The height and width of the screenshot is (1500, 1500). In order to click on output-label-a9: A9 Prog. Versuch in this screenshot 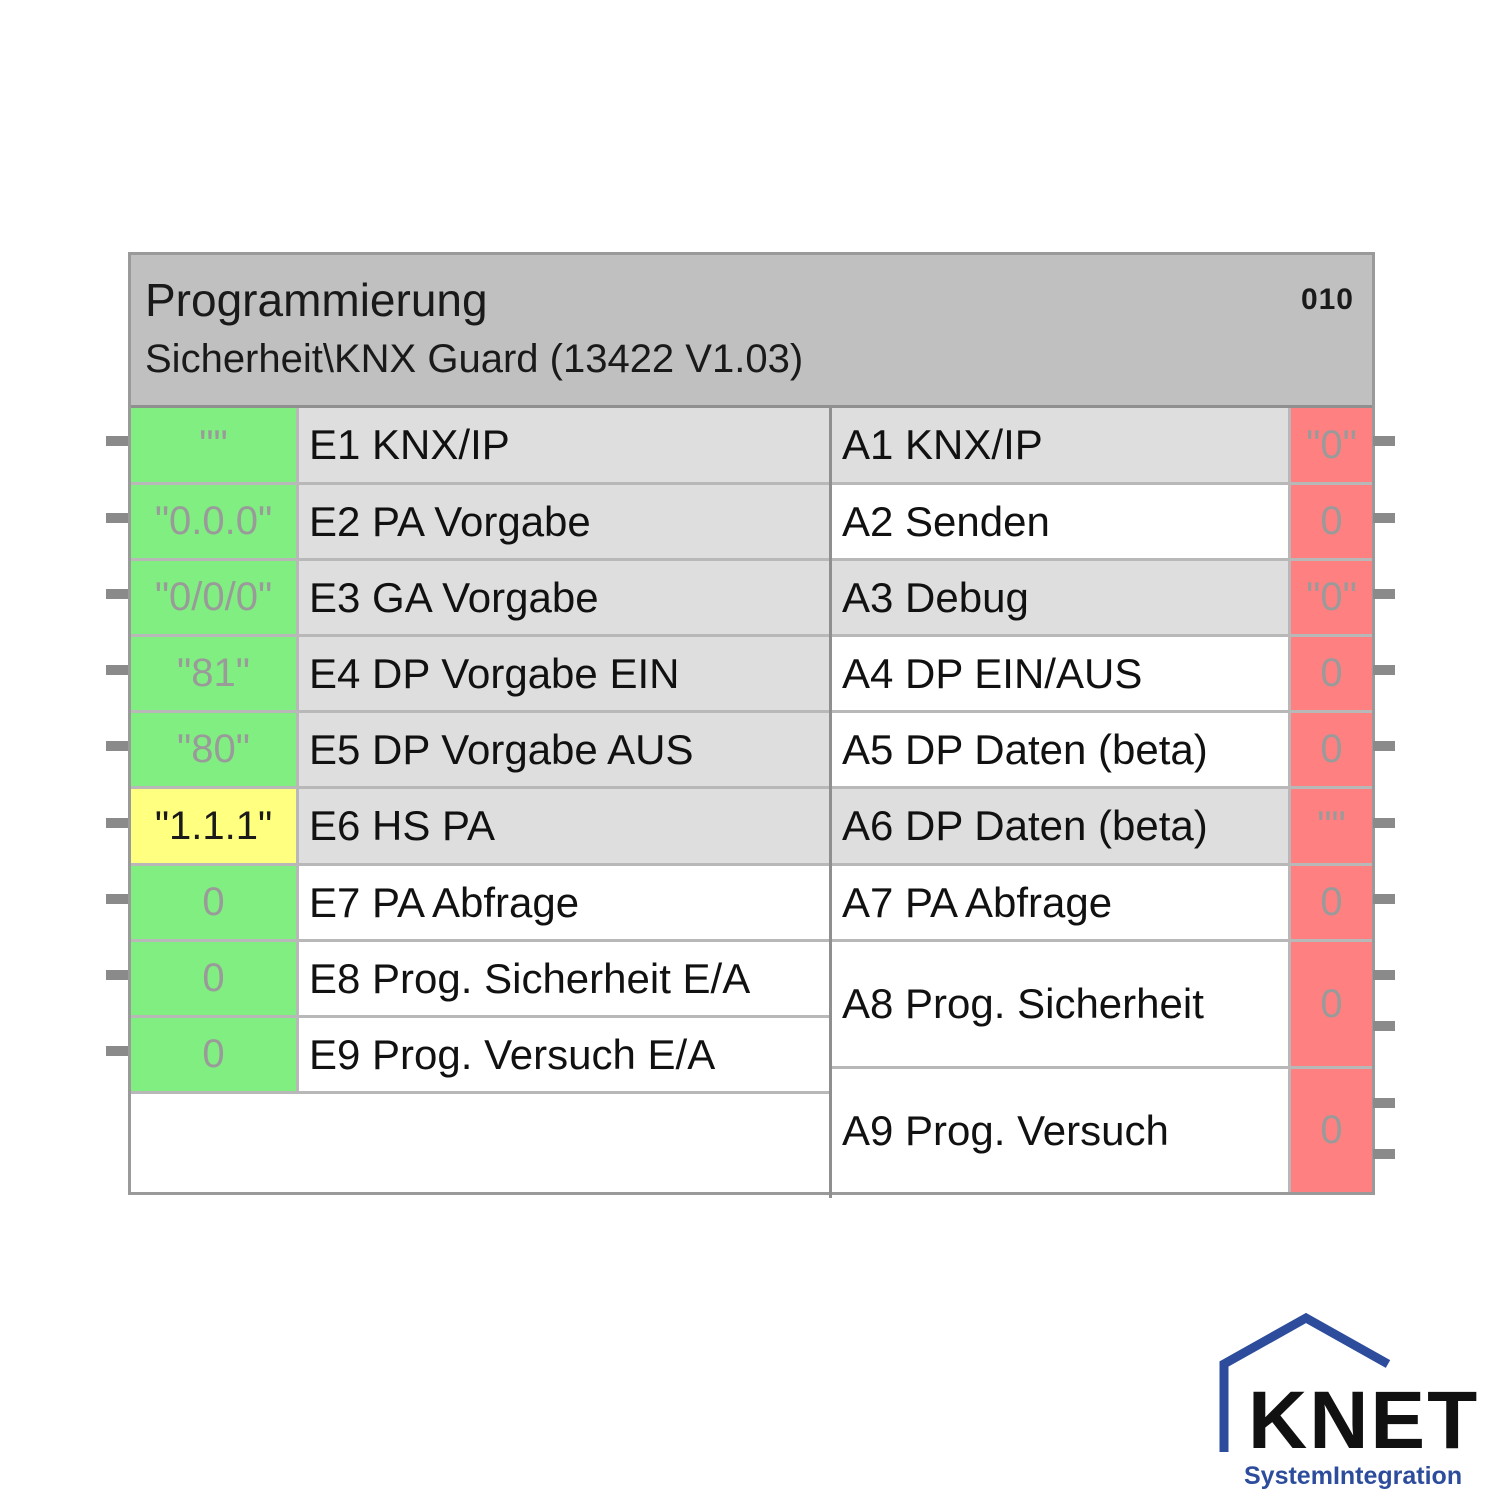, I will do `click(1060, 1130)`.